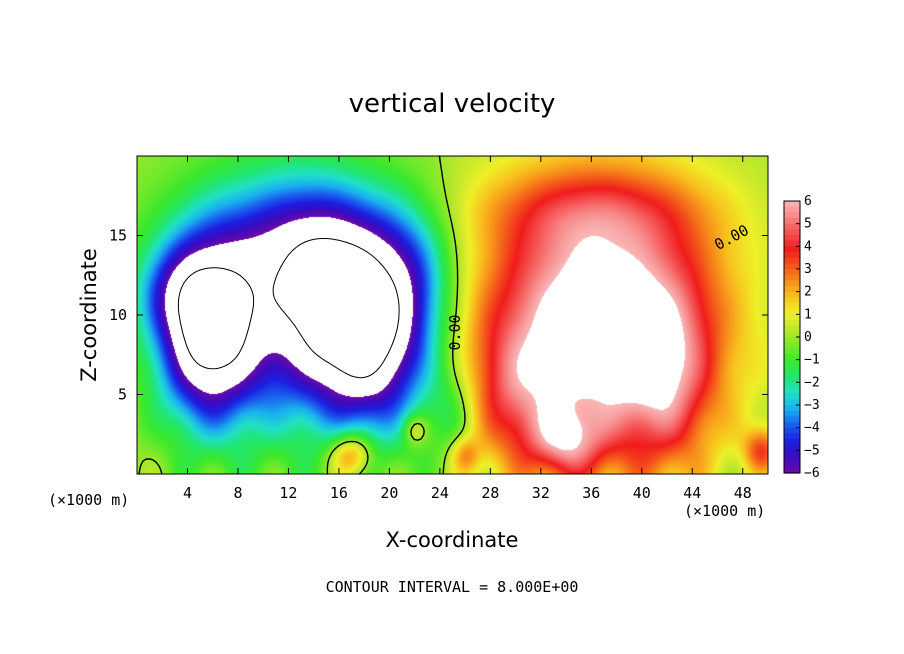 This screenshot has width=904, height=654. I want to click on x-tick-label: 44, so click(692, 493).